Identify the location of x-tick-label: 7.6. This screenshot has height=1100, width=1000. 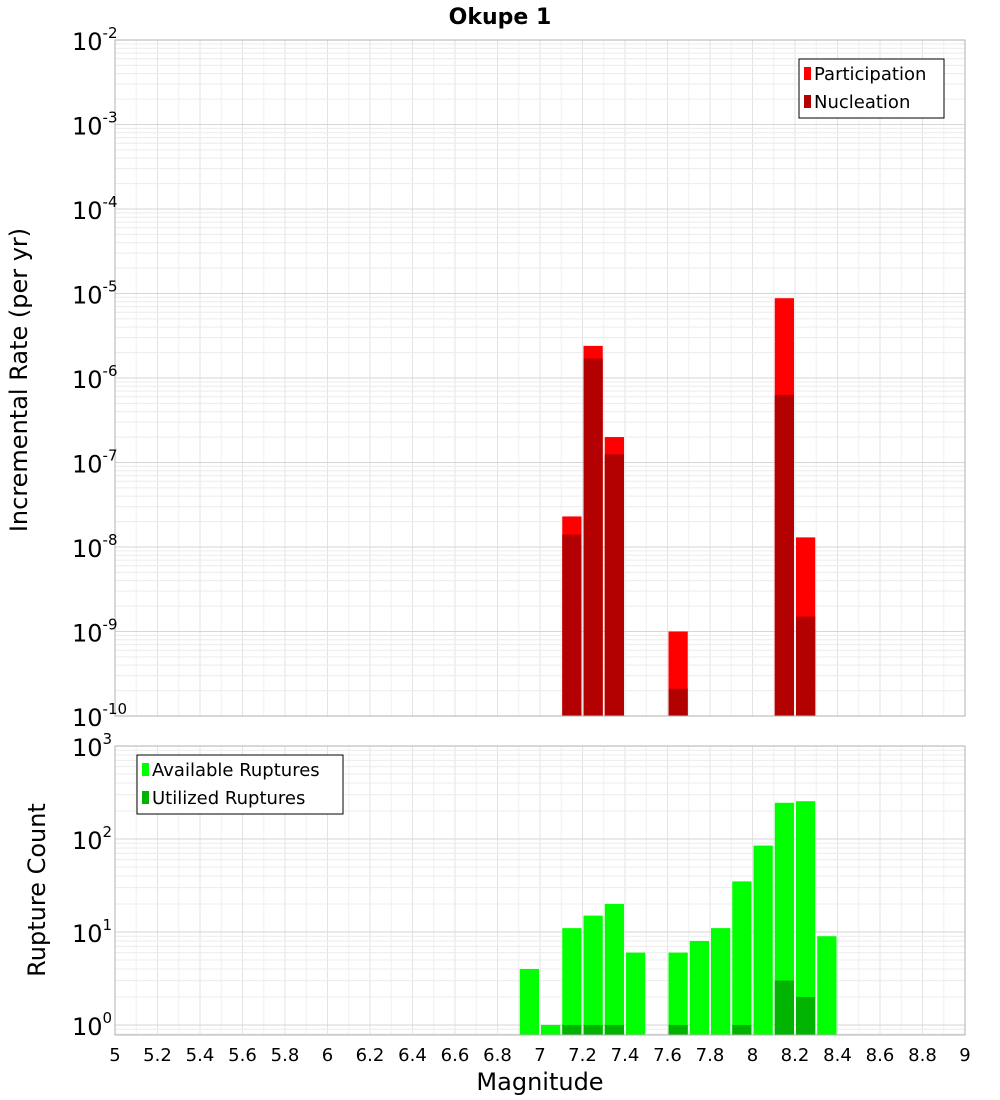
(667, 1055).